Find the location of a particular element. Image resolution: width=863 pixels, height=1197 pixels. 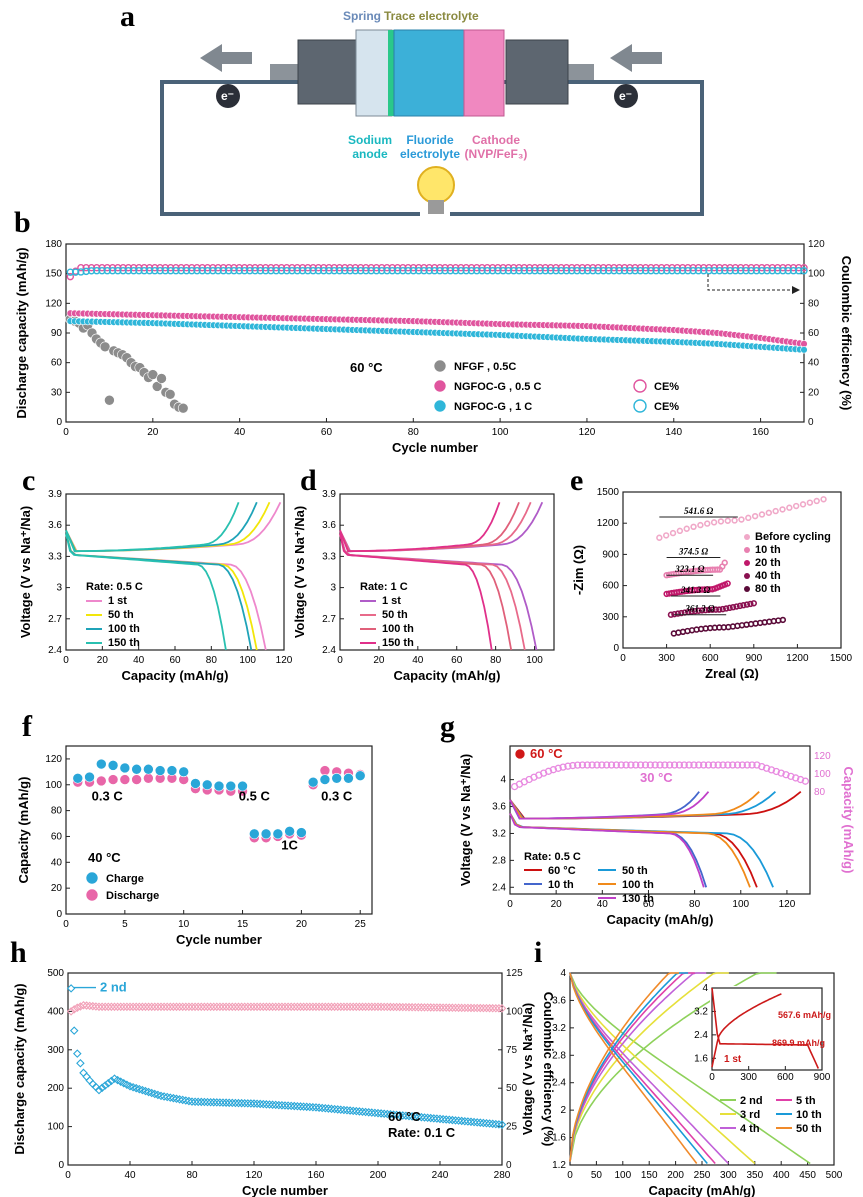

y2-tick-label: 60 is located at coordinates (814, 333).